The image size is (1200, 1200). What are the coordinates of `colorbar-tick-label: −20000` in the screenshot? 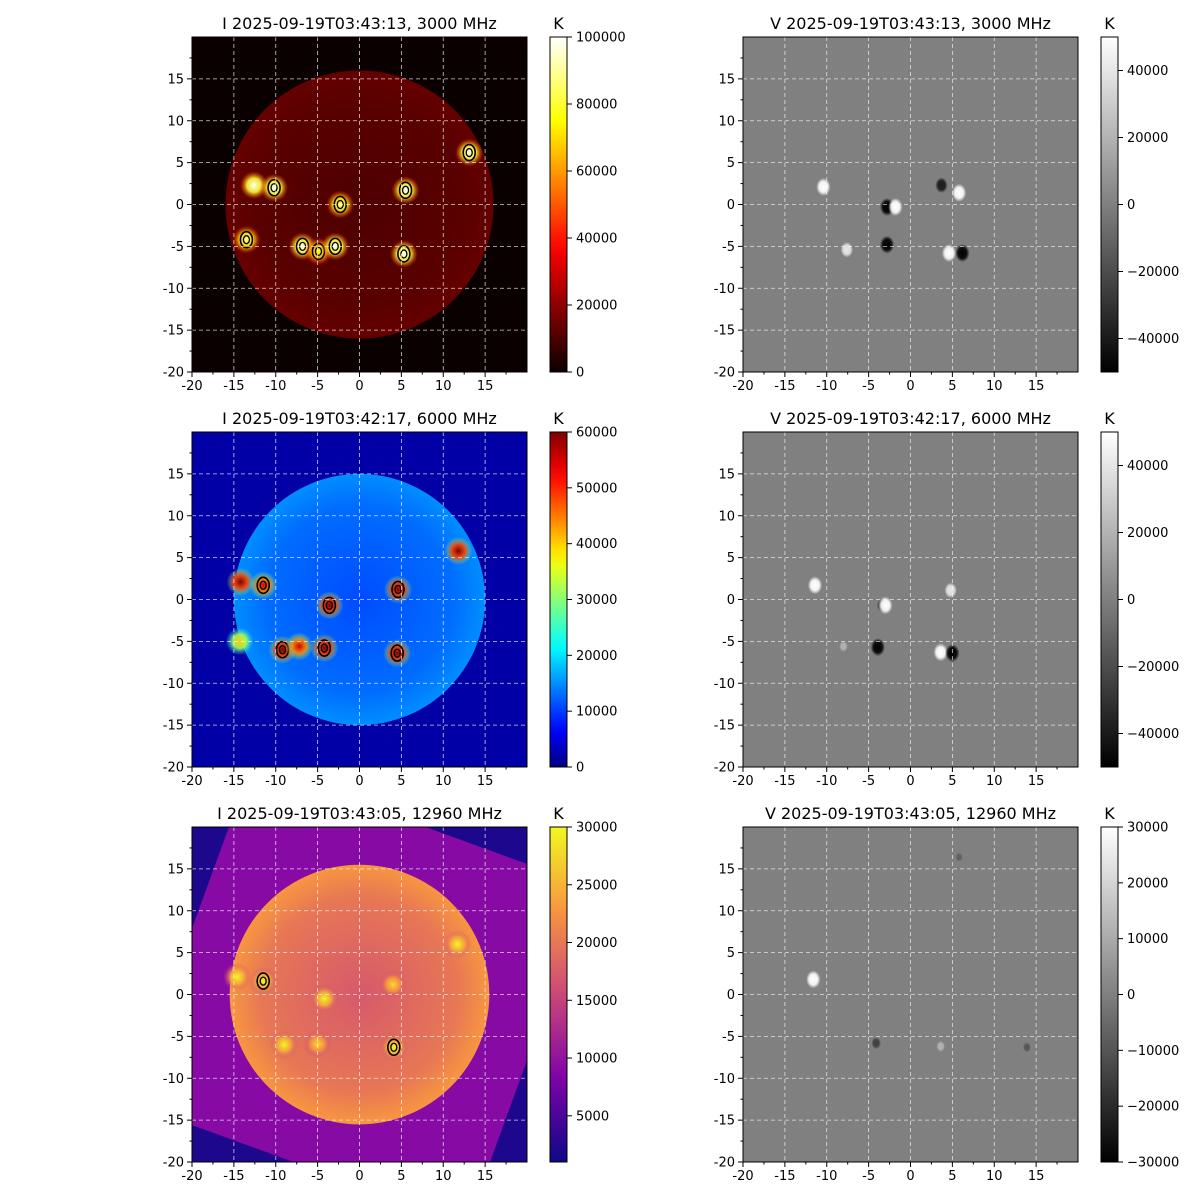 It's located at (1153, 272).